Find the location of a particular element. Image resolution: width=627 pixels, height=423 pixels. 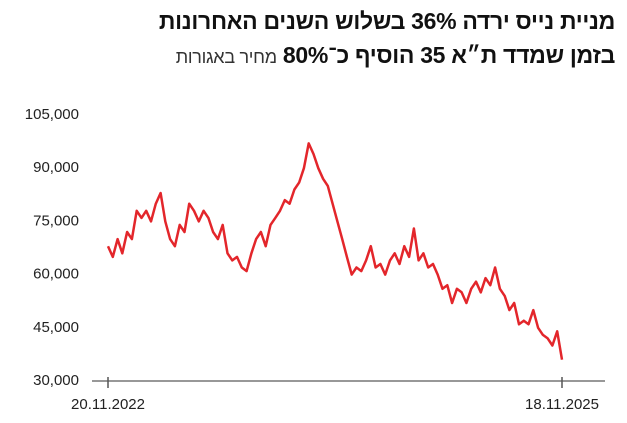

chart-subtitle: בזמן שמדד ת״א 35 הוסיף כ־80% is located at coordinates (448, 55).